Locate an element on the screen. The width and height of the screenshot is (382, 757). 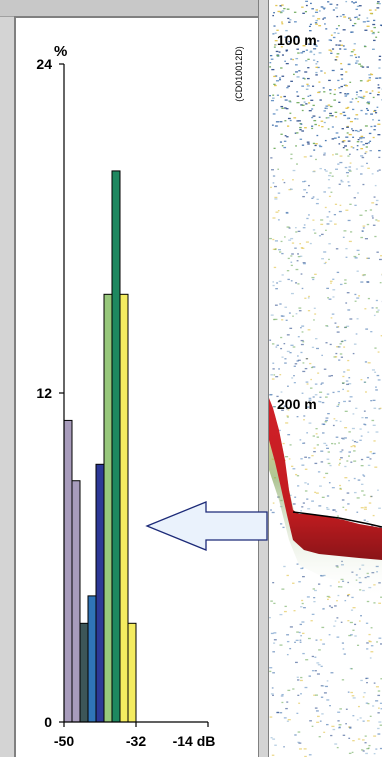
histogram-bar is located at coordinates (68, 571).